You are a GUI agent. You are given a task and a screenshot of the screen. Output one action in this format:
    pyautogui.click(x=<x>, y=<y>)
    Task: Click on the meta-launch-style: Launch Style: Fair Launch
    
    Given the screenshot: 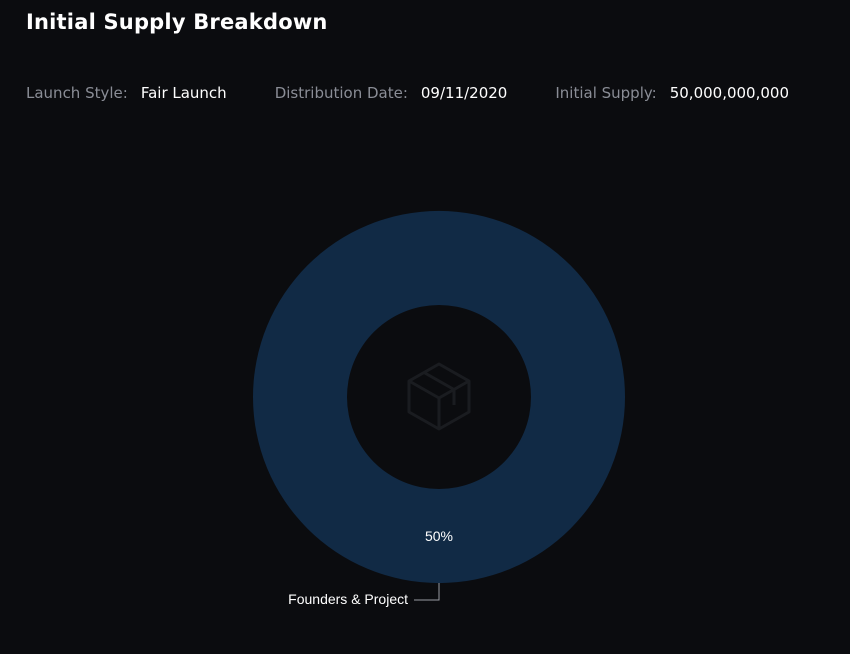 What is the action you would take?
    pyautogui.click(x=126, y=93)
    